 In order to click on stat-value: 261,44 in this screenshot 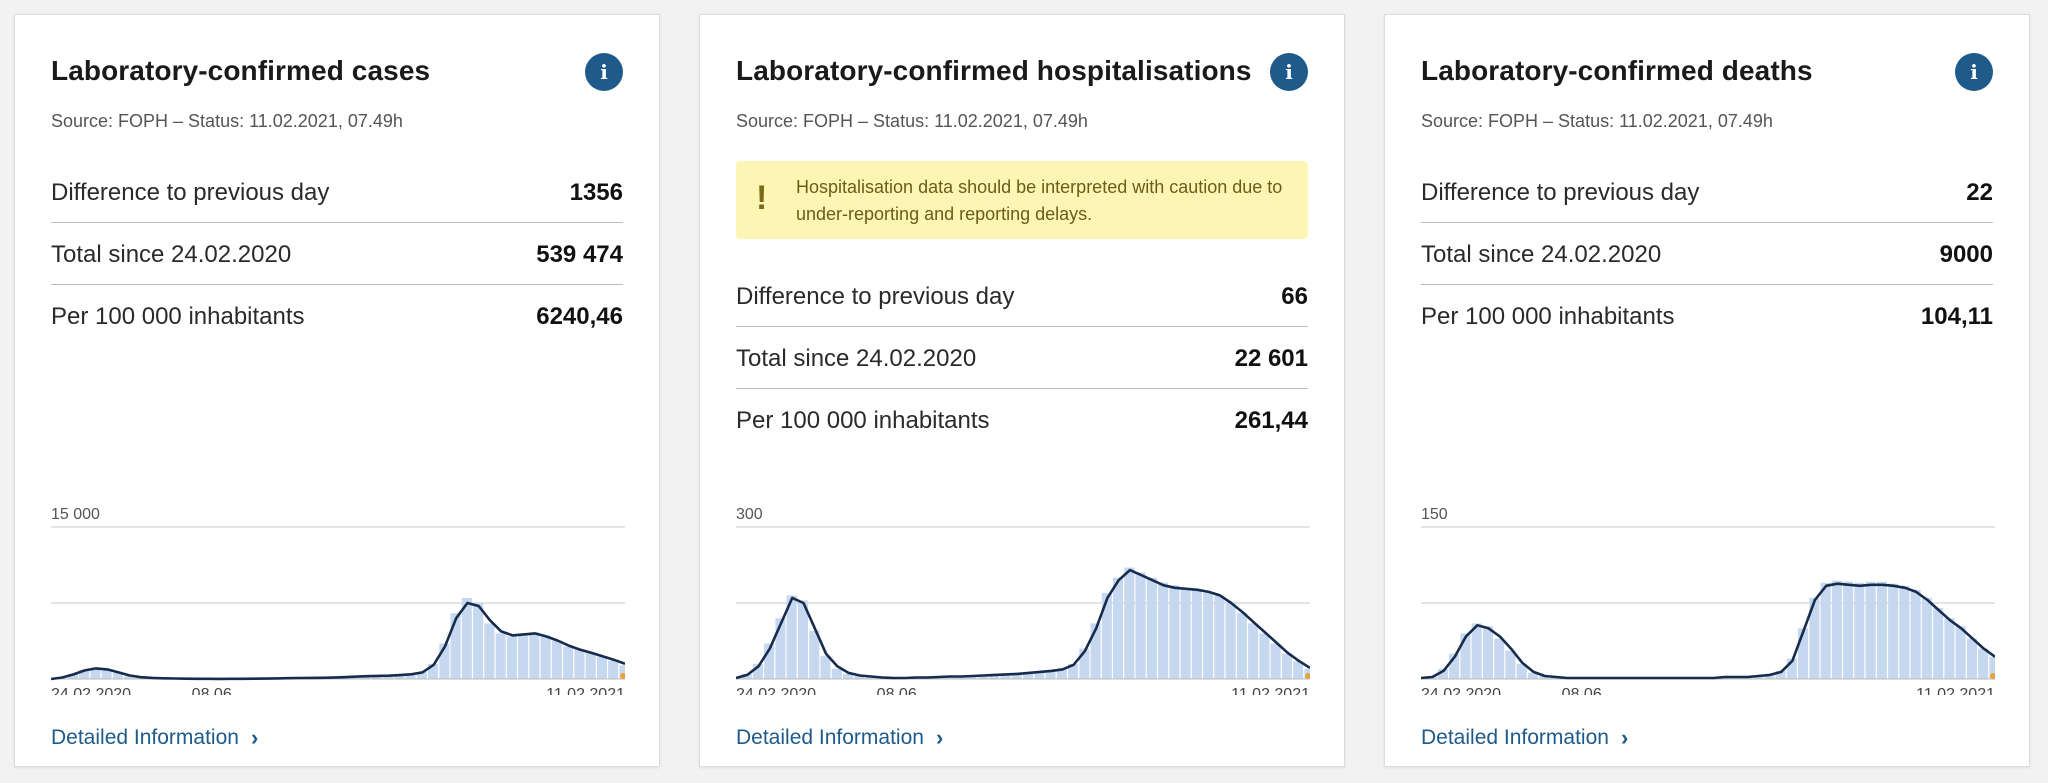, I will do `click(1271, 420)`.